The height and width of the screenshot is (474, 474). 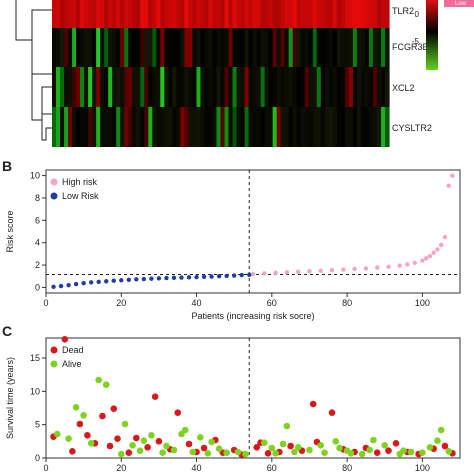 I want to click on x-tick-label: 60, so click(x=272, y=468).